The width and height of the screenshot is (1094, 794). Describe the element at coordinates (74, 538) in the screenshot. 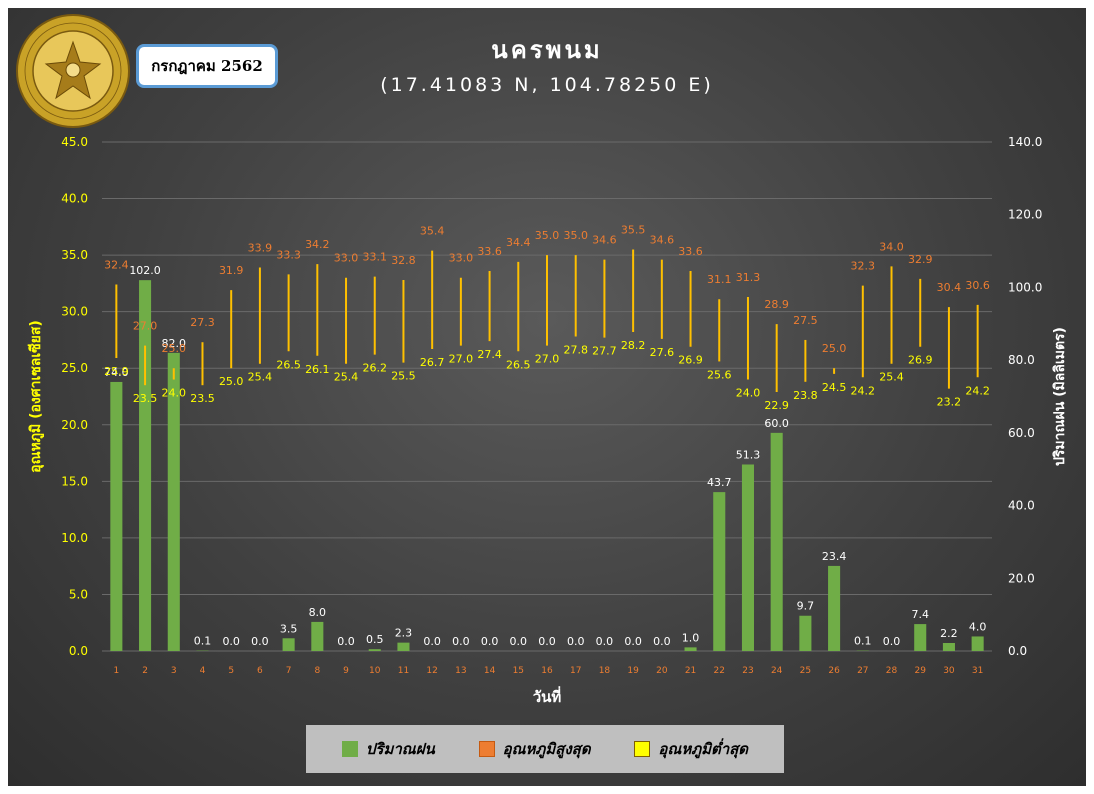

I see `y-left-tick-label: 10.0` at that location.